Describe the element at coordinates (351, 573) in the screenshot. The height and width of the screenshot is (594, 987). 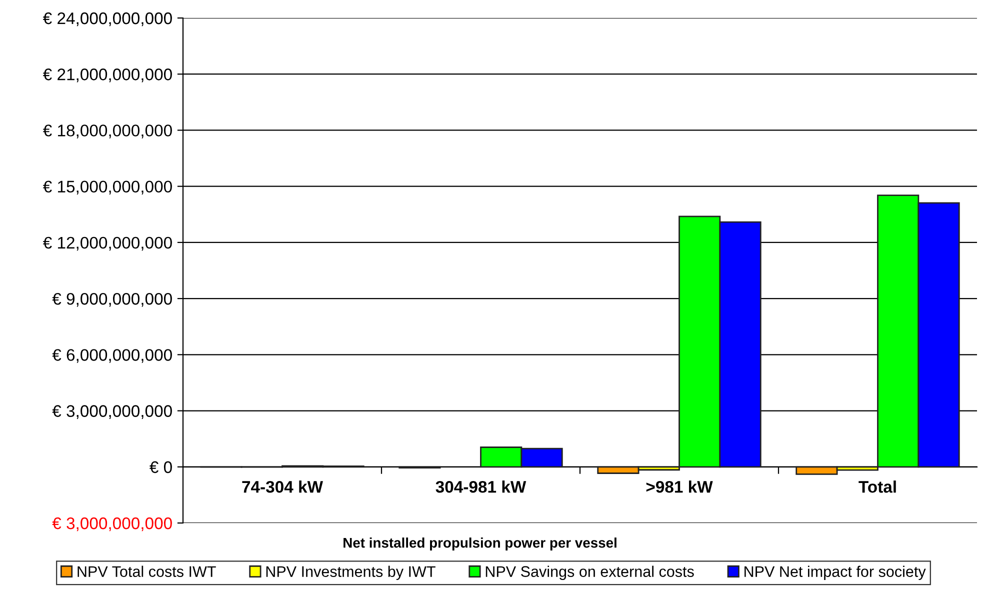
I see `legend-label: NPV Investments by IWT` at that location.